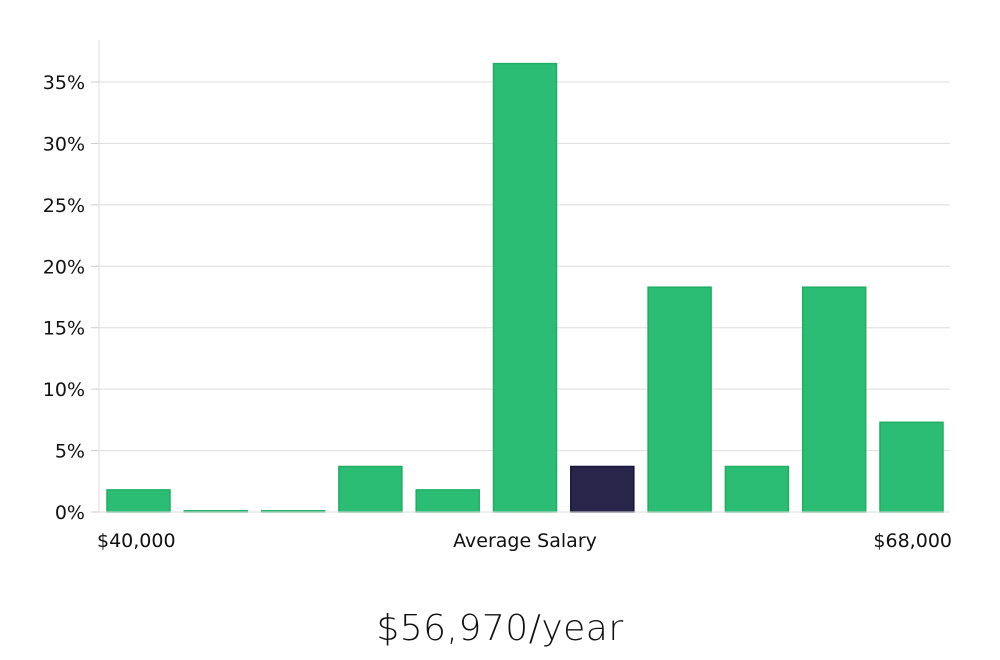  Describe the element at coordinates (64, 83) in the screenshot. I see `y-tick-label: 35%` at that location.